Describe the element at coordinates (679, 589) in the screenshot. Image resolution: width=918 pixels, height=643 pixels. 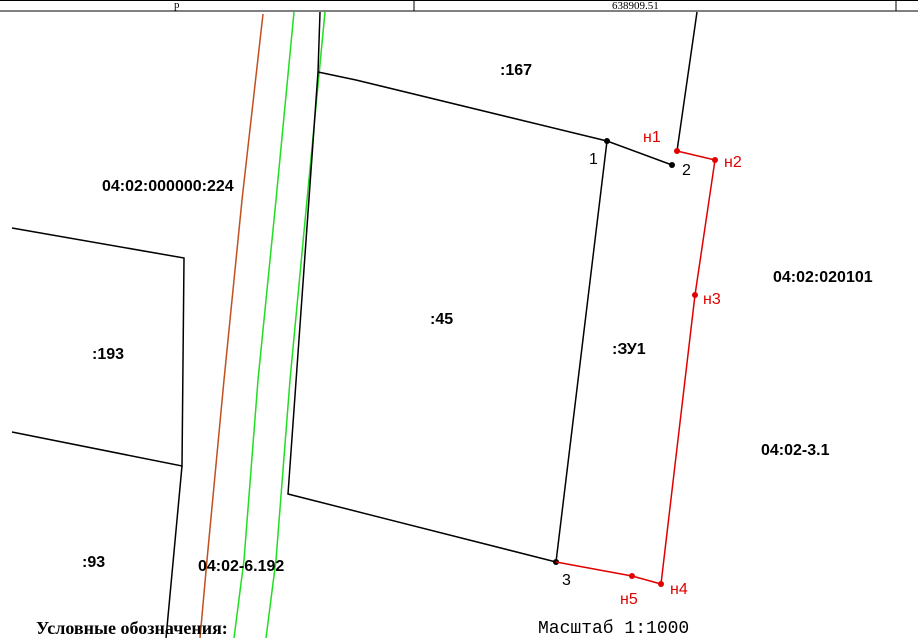
I see `vertex-n4-label: н4` at that location.